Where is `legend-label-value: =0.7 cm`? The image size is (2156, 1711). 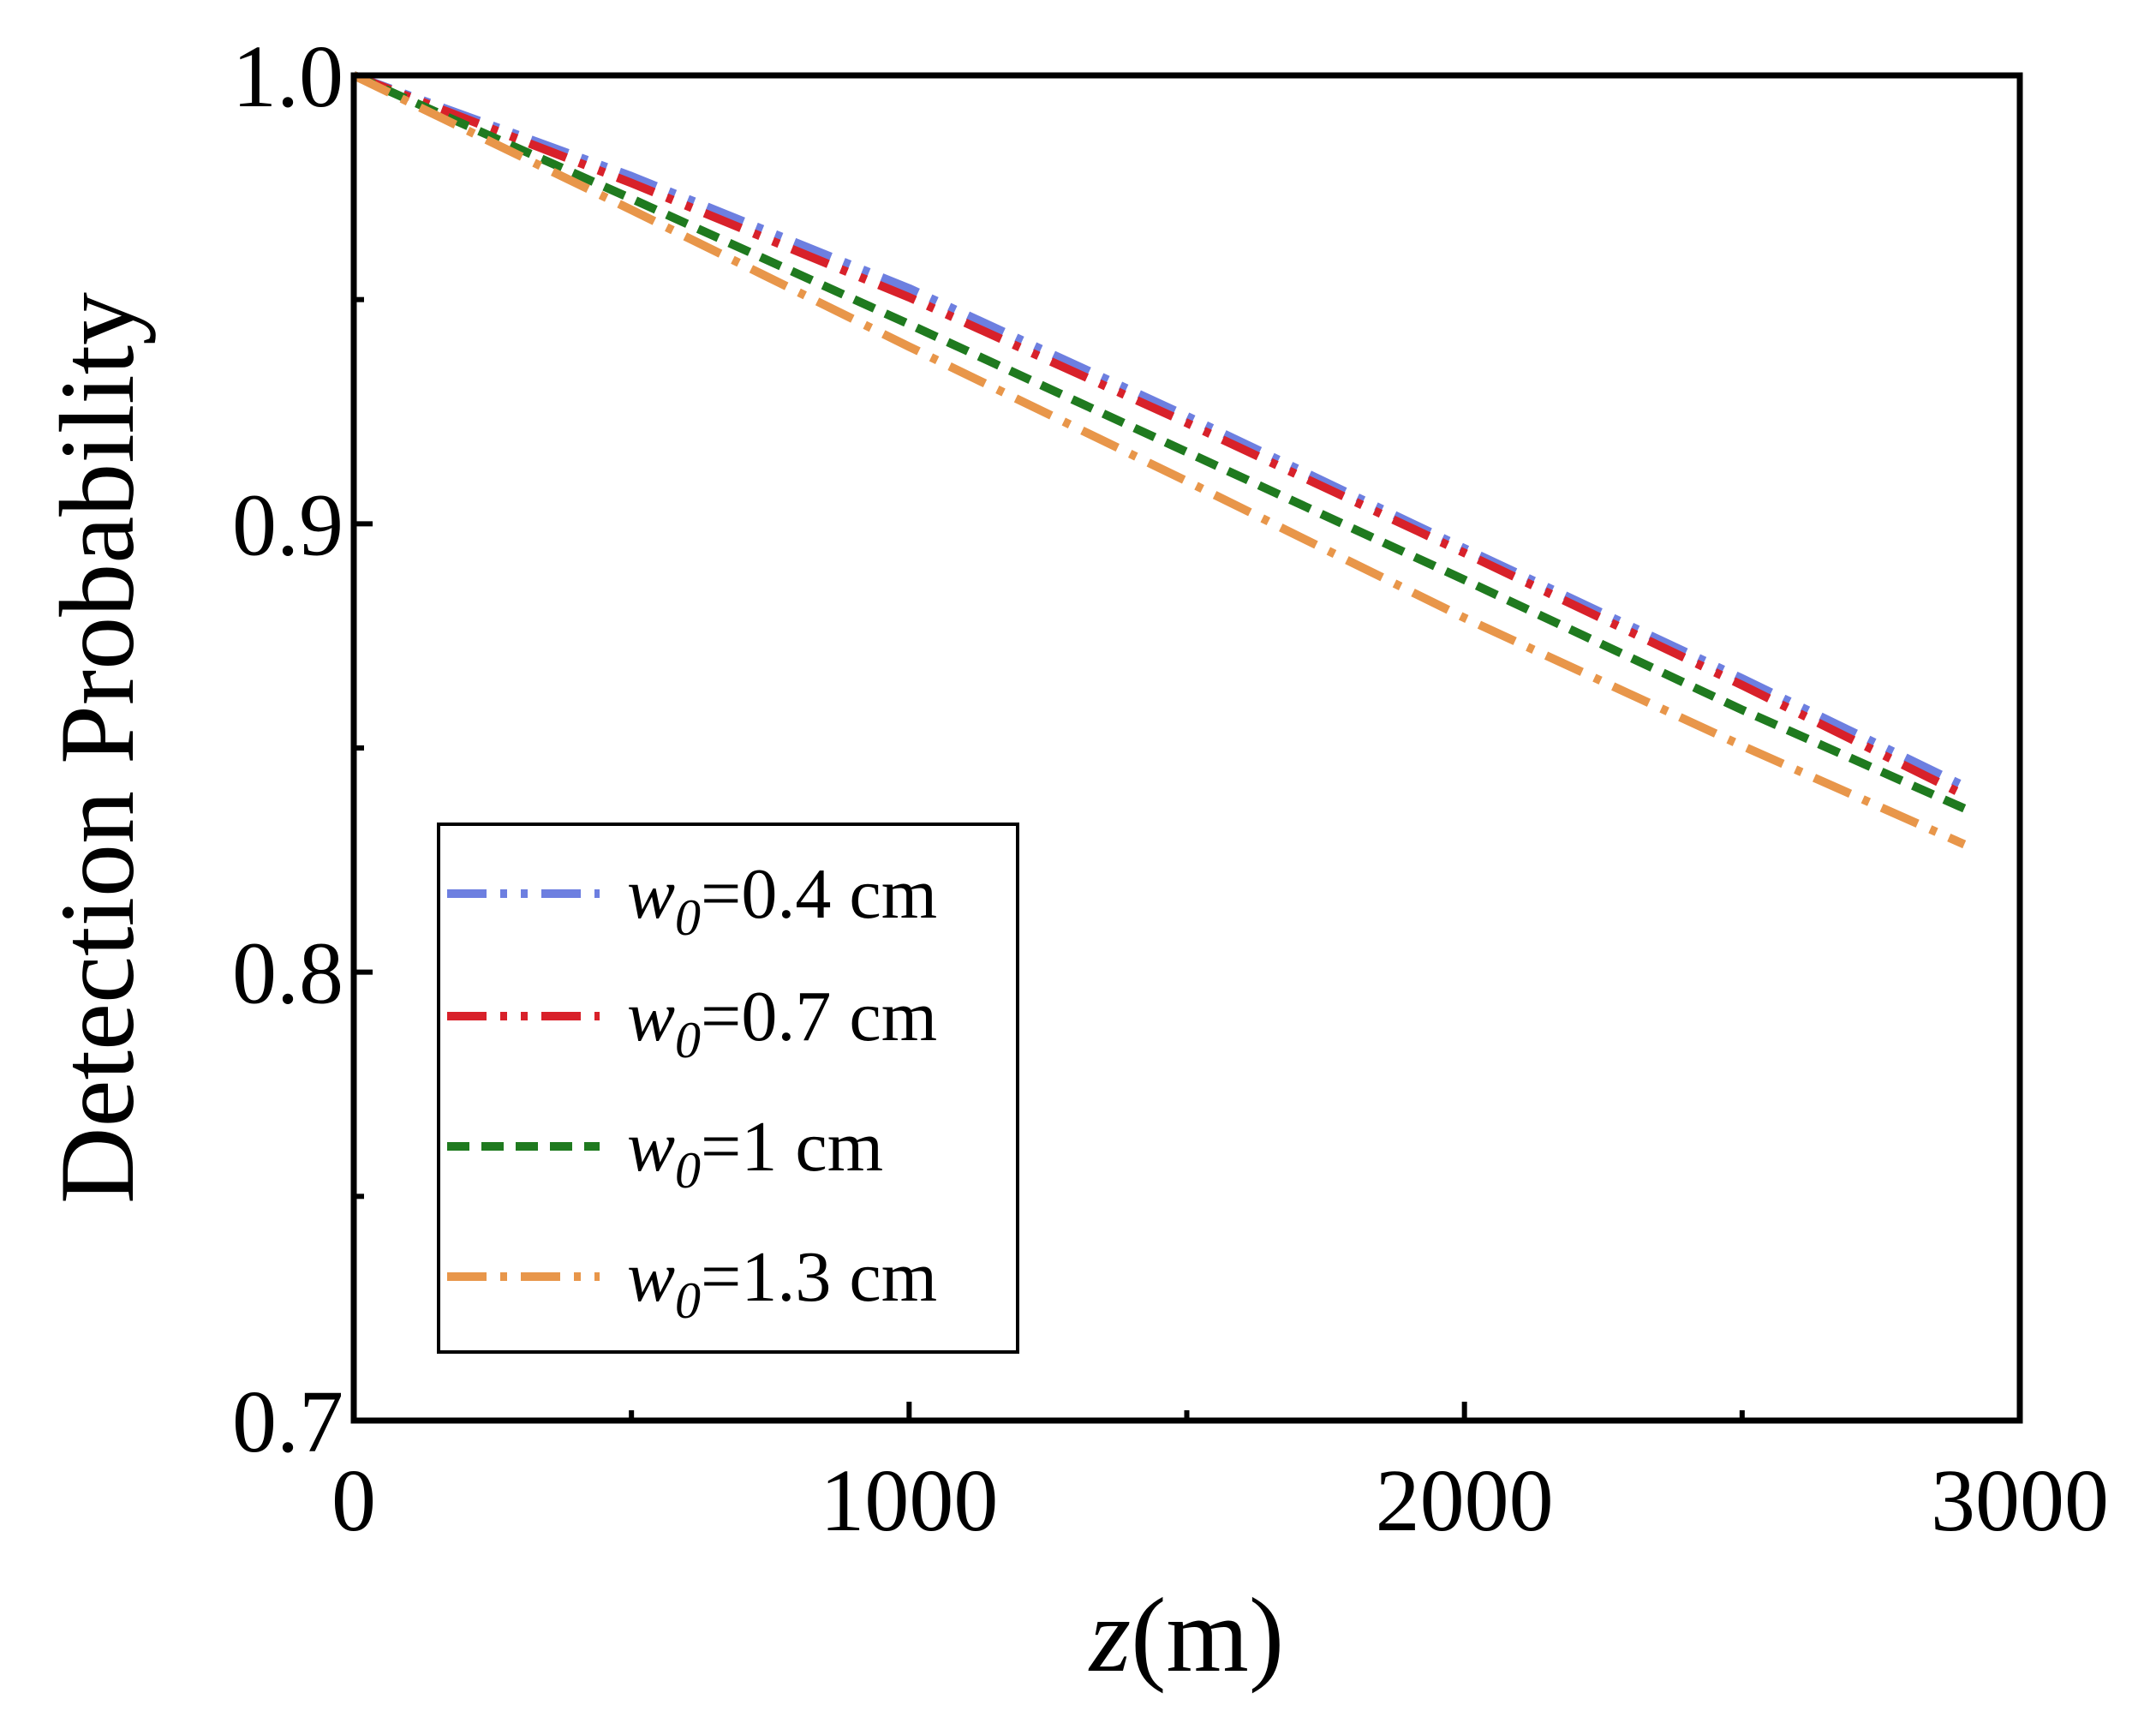 legend-label-value: =0.7 cm is located at coordinates (819, 1016).